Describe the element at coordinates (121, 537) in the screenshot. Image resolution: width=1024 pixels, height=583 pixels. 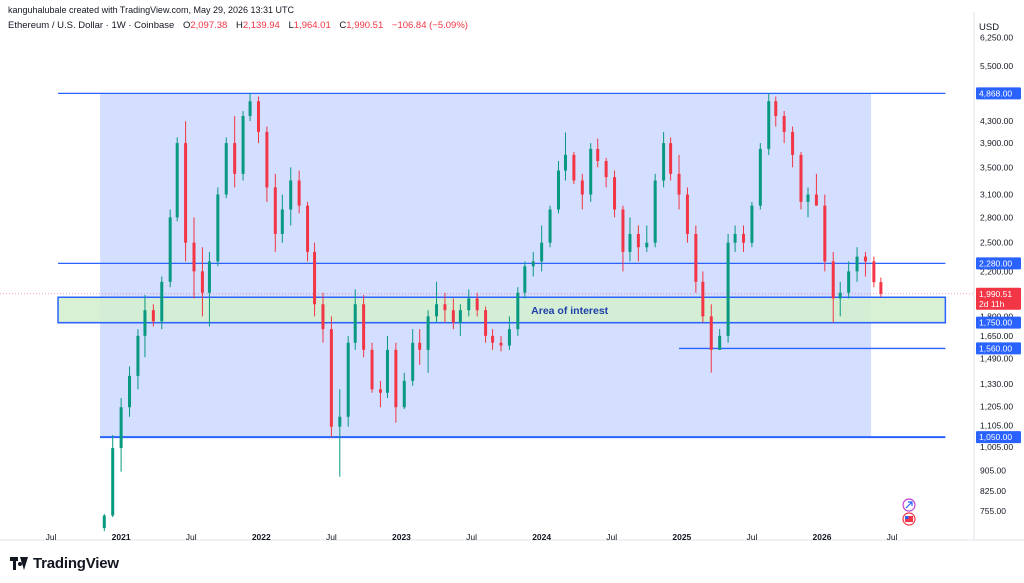
I see `x-tick-label: 2021` at that location.